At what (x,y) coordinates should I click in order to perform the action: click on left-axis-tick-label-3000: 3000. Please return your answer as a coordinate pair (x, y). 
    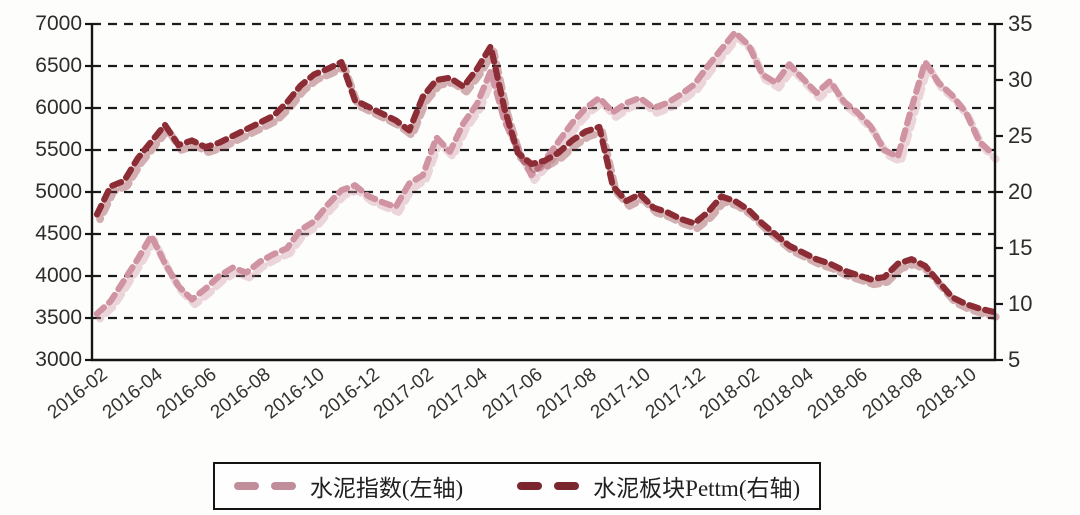
    Looking at the image, I should click on (58, 359).